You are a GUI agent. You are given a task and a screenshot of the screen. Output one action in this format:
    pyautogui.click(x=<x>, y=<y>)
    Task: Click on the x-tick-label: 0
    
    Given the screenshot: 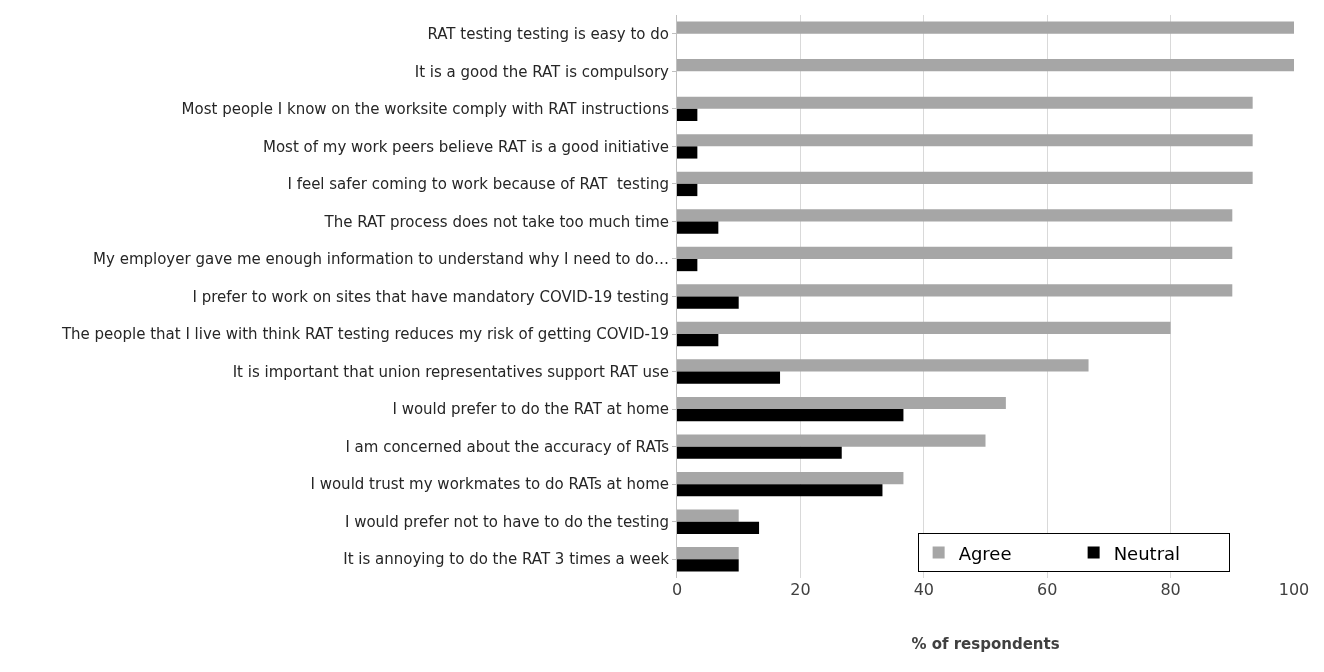 What is the action you would take?
    pyautogui.click(x=677, y=589)
    